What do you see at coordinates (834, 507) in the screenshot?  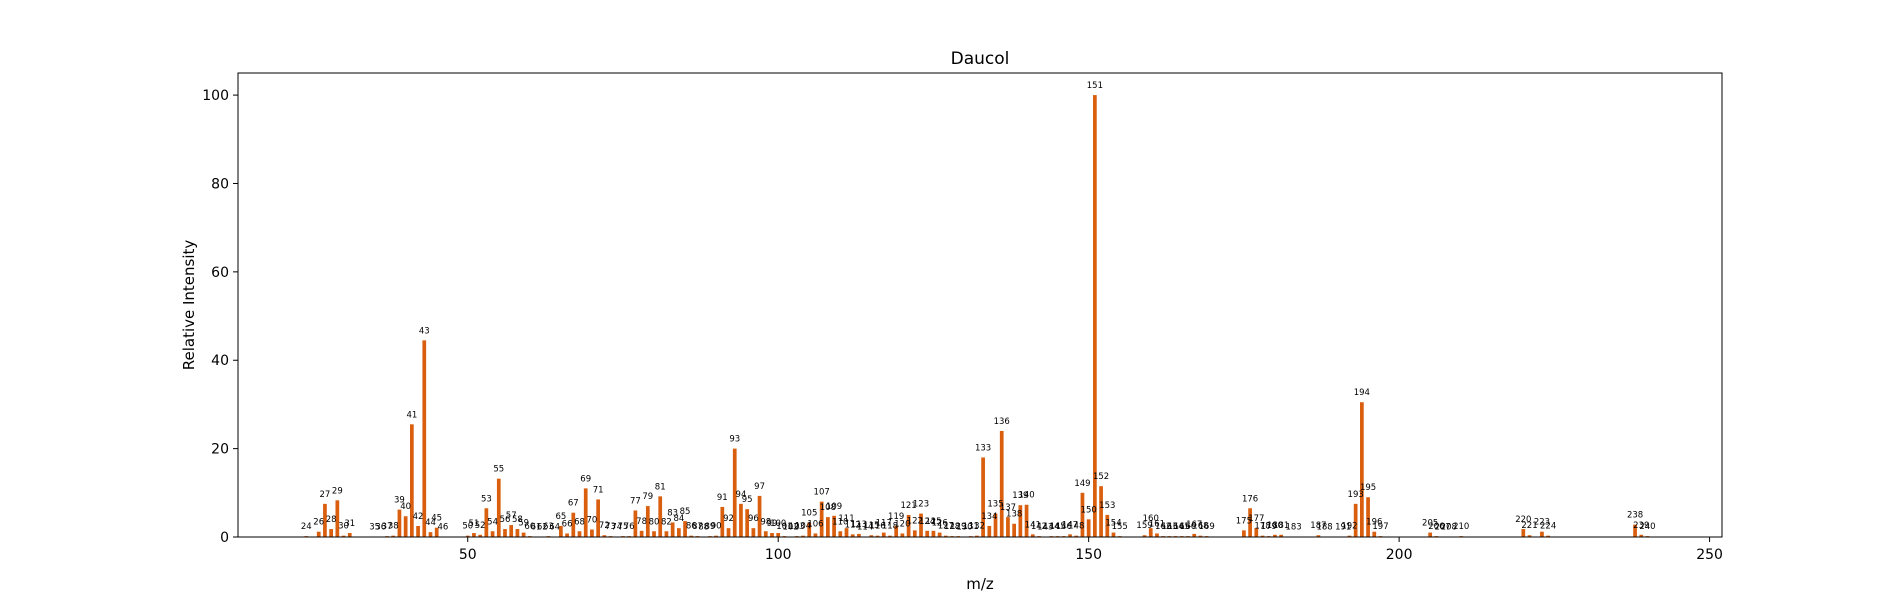 I see `bar-value-label: 109` at bounding box center [834, 507].